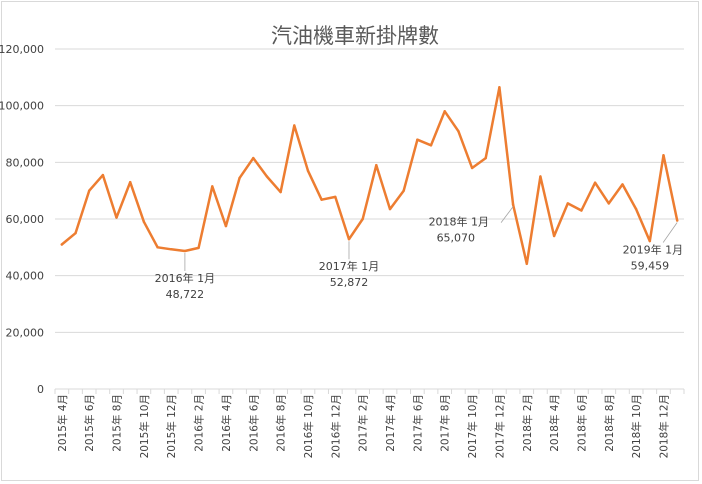 Image resolution: width=702 pixels, height=484 pixels. What do you see at coordinates (390, 423) in the screenshot?
I see `x-tick-label: 2017年 4月` at bounding box center [390, 423].